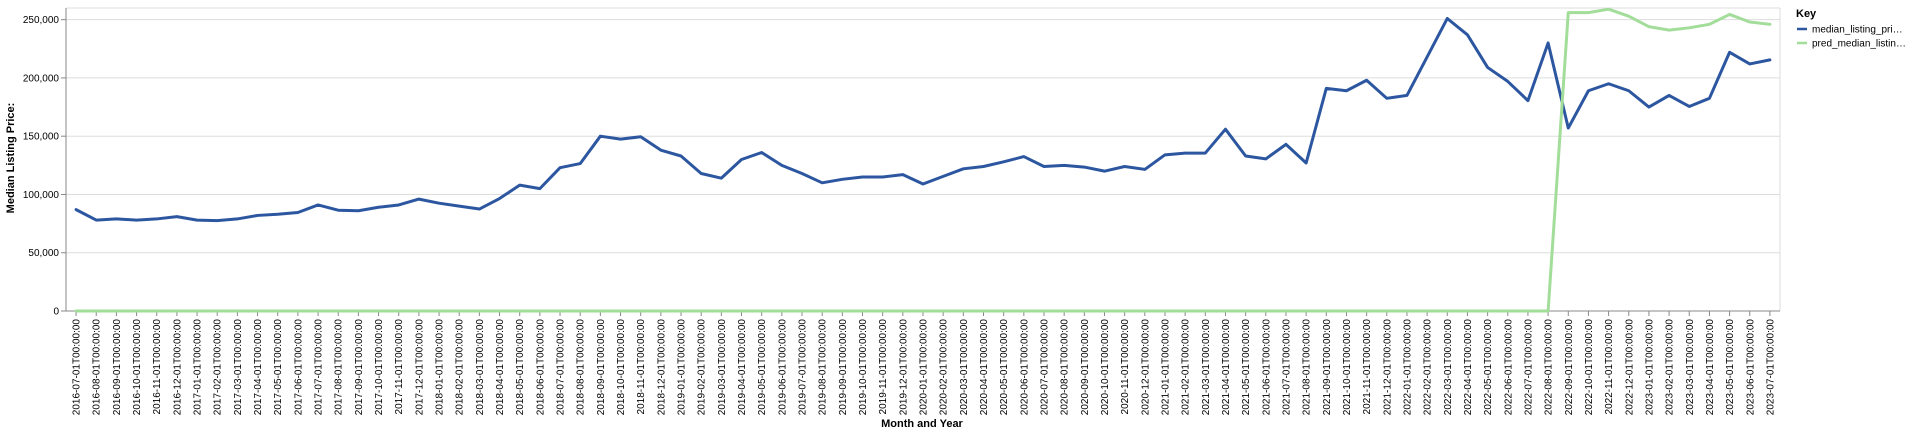 The height and width of the screenshot is (432, 1920). What do you see at coordinates (1806, 14) in the screenshot?
I see `legend-title: Key` at bounding box center [1806, 14].